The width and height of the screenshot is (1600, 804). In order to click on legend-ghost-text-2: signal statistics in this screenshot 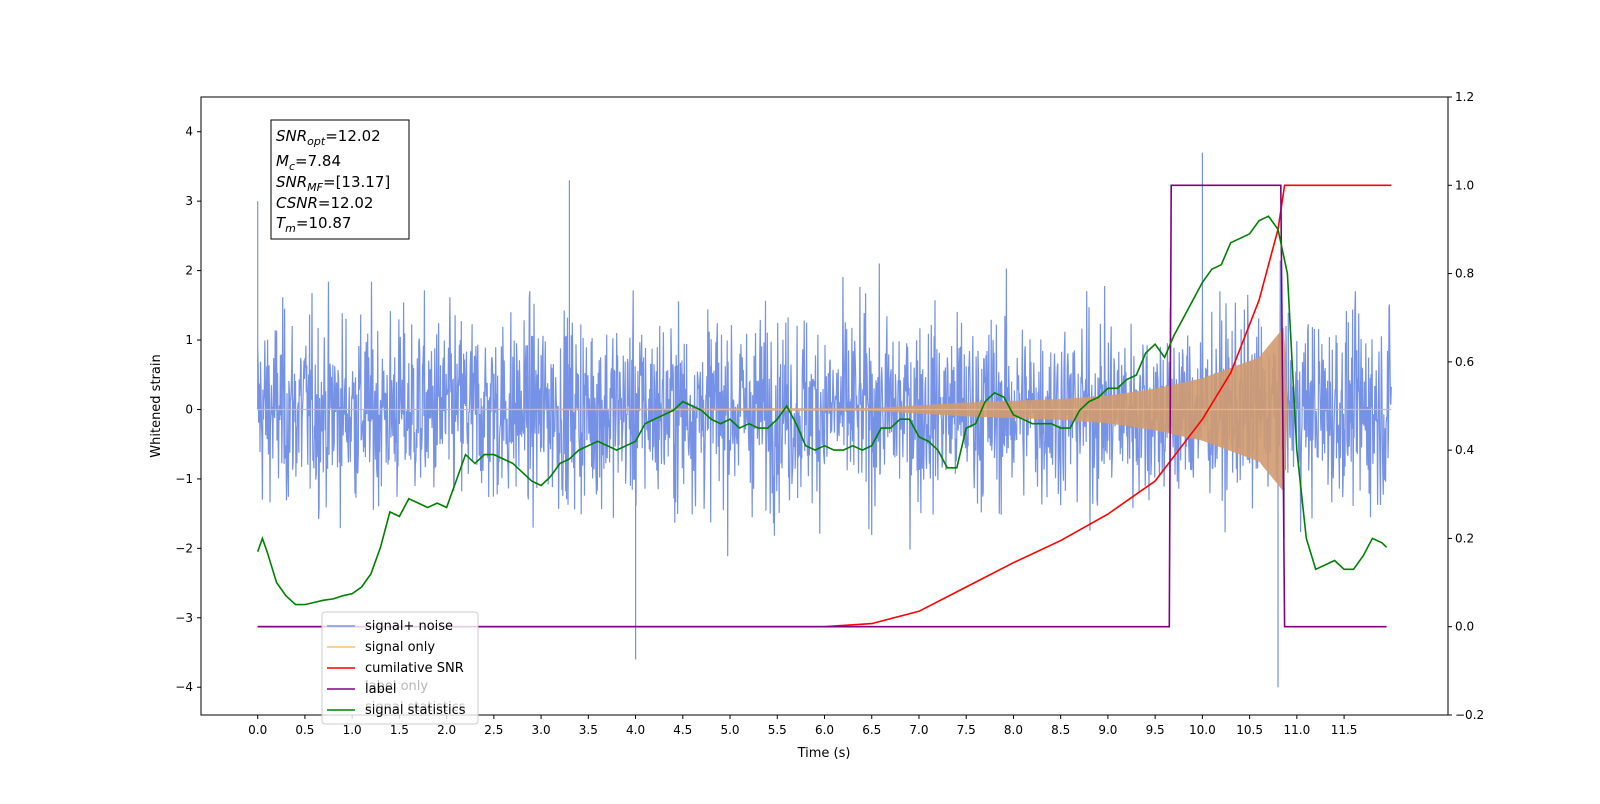, I will do `click(415, 707)`.